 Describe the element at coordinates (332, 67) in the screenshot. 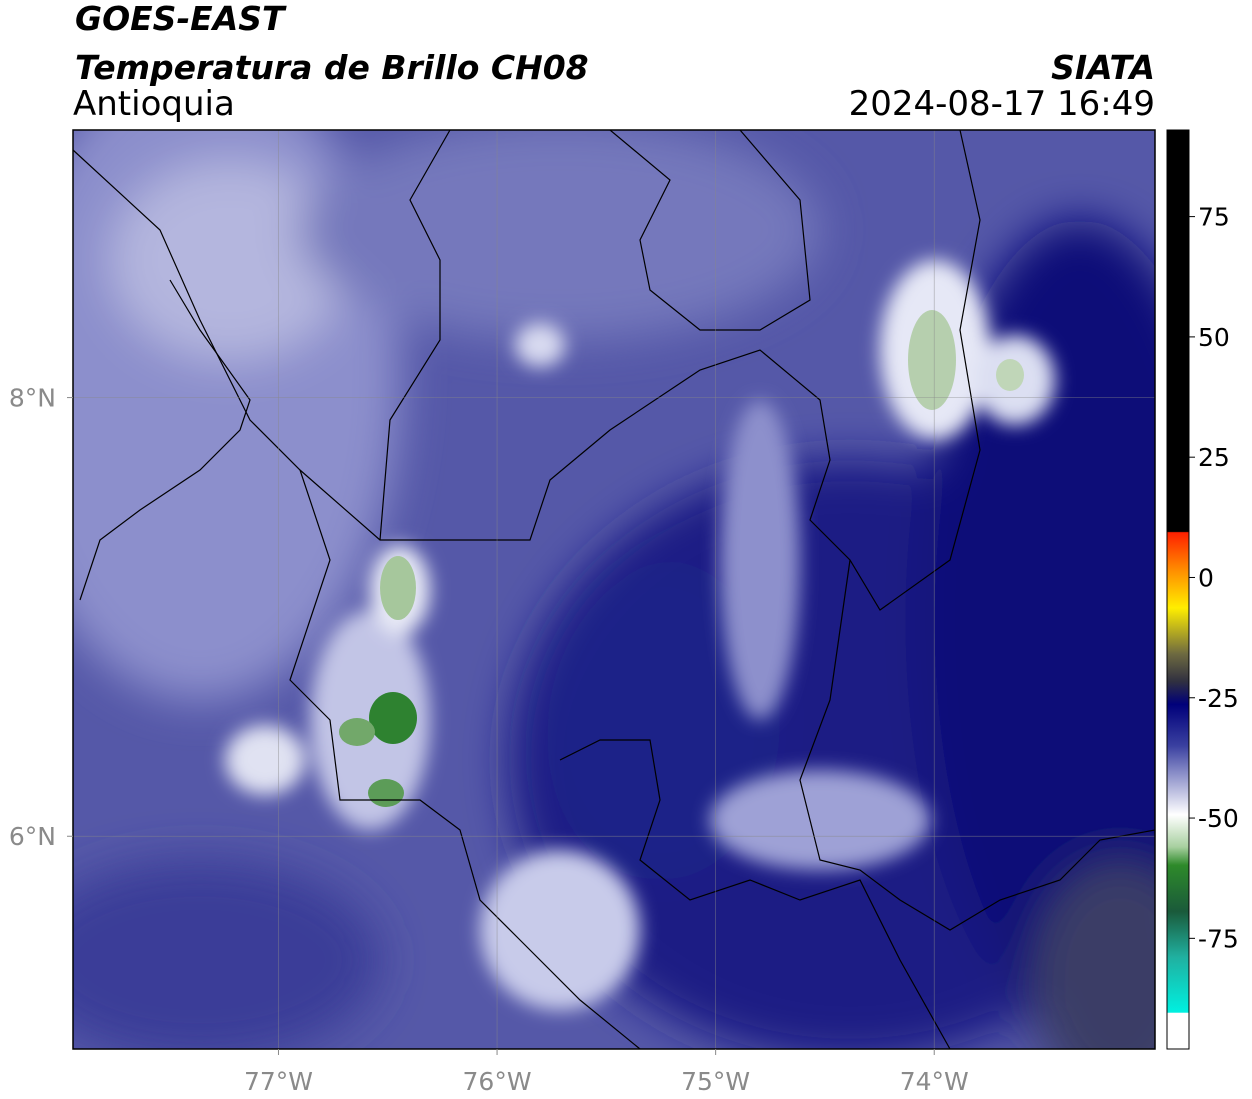

I see `subtitle: Temperatura de Brillo CH08` at that location.